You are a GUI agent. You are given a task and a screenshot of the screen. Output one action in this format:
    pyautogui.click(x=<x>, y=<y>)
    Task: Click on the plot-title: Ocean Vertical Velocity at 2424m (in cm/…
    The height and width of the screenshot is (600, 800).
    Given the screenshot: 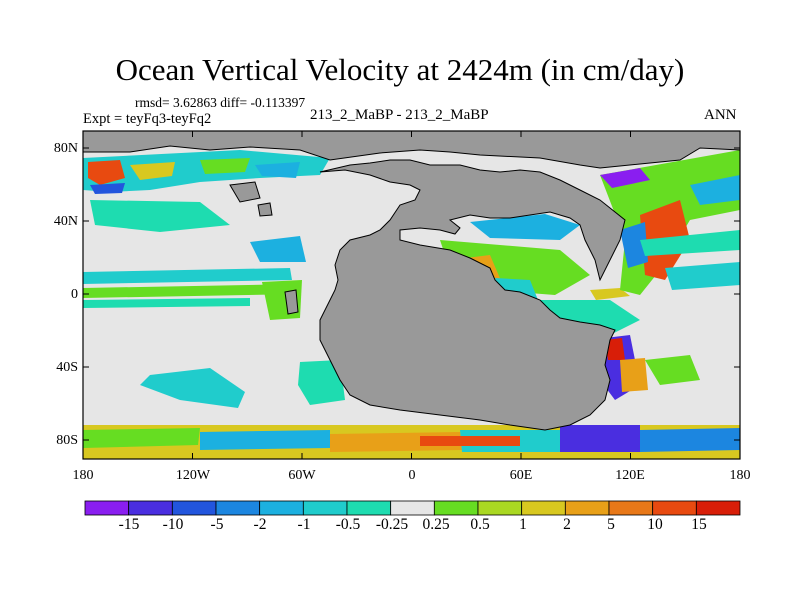 What is the action you would take?
    pyautogui.click(x=400, y=69)
    